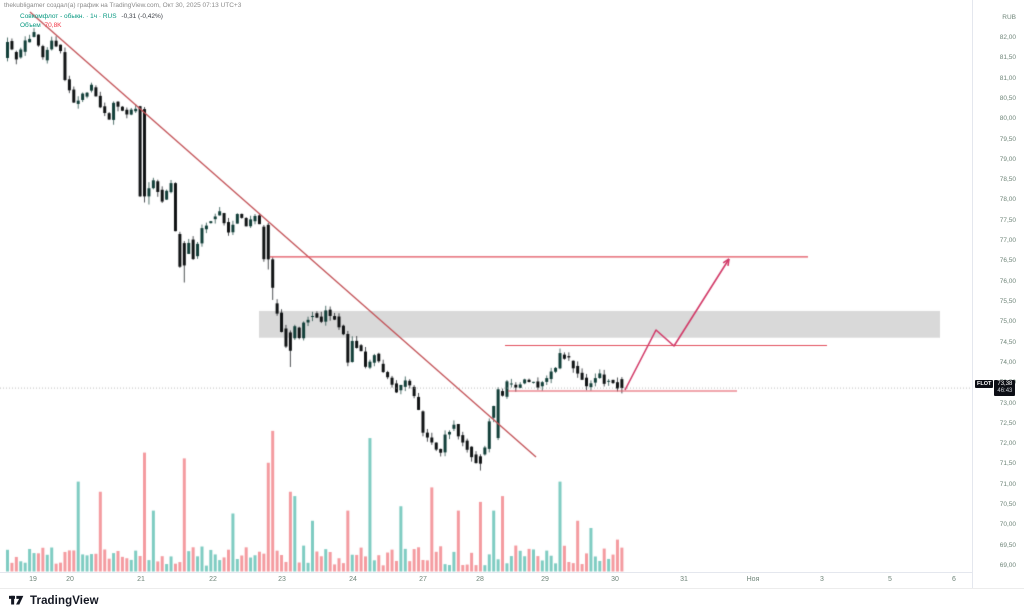  Describe the element at coordinates (1007, 200) in the screenshot. I see `price-tick-label: 78,00` at that location.